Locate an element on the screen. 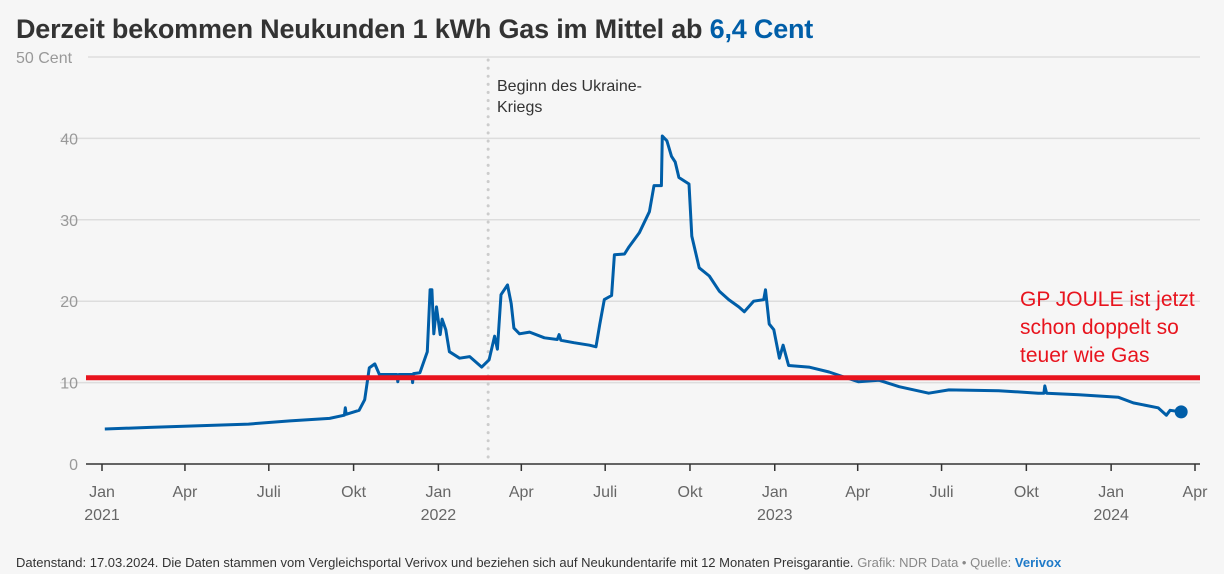 Image resolution: width=1224 pixels, height=574 pixels. x-tick-year: 2024 is located at coordinates (1111, 515).